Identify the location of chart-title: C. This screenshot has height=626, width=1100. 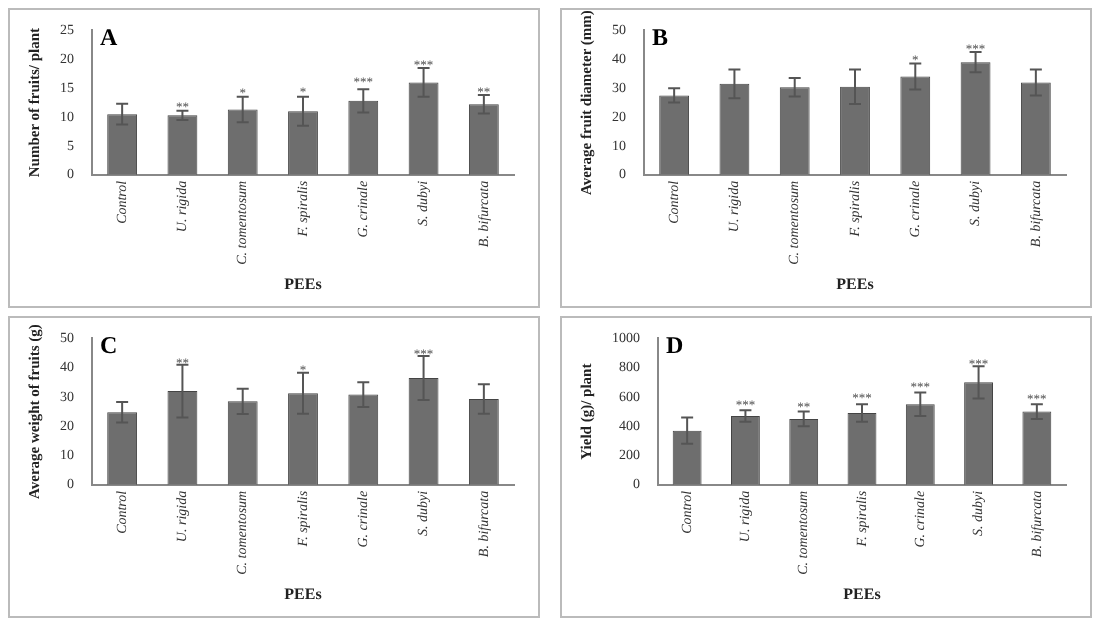
(109, 344).